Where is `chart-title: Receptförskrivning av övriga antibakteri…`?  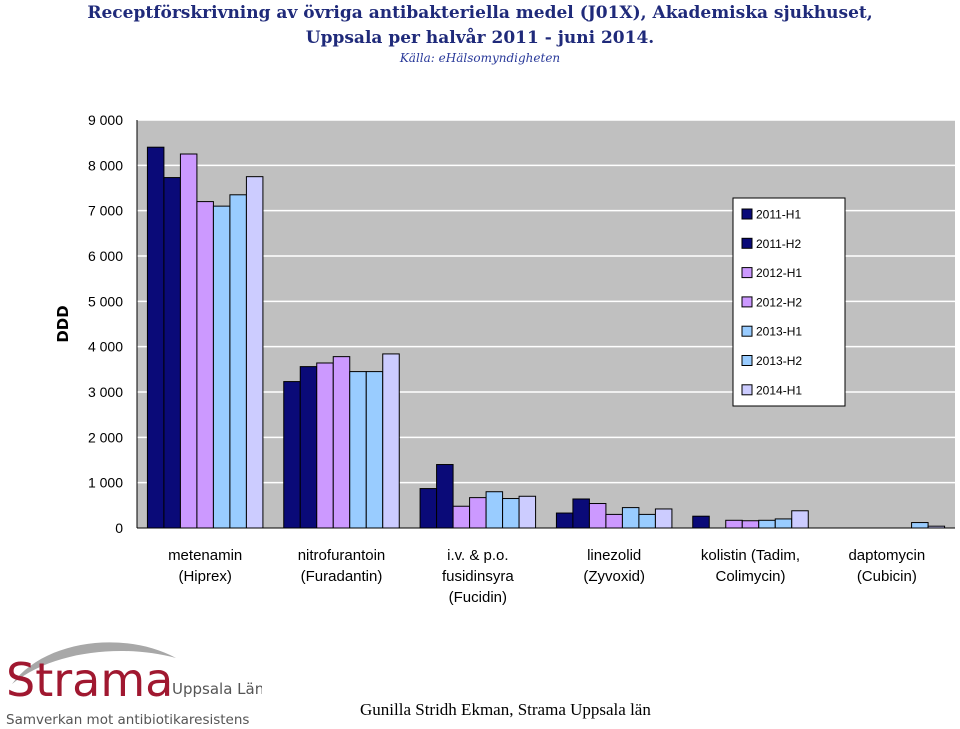
chart-title: Receptförskrivning av övriga antibakteri… is located at coordinates (480, 13).